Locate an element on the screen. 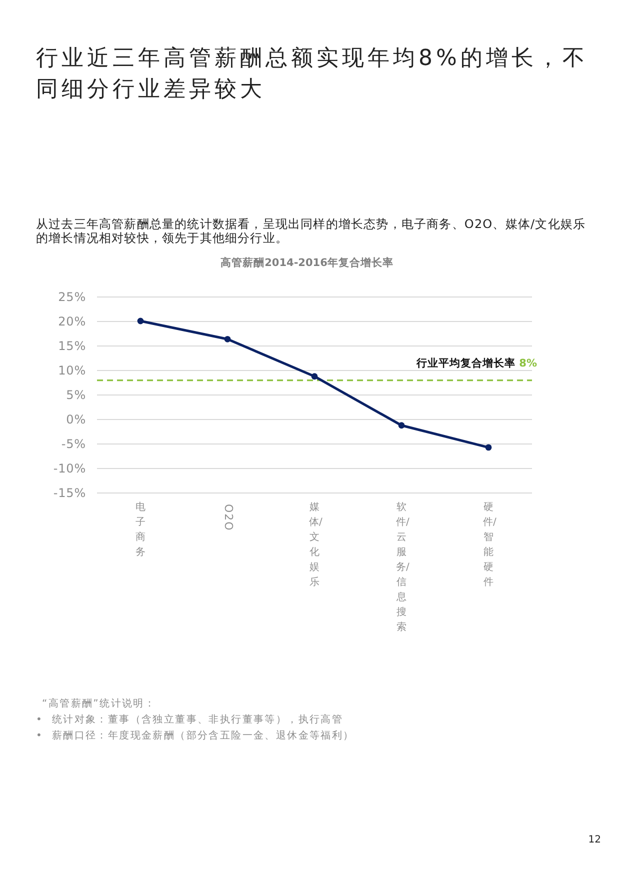 This screenshot has height=877, width=620. y-tick-label: 15% is located at coordinates (72, 346).